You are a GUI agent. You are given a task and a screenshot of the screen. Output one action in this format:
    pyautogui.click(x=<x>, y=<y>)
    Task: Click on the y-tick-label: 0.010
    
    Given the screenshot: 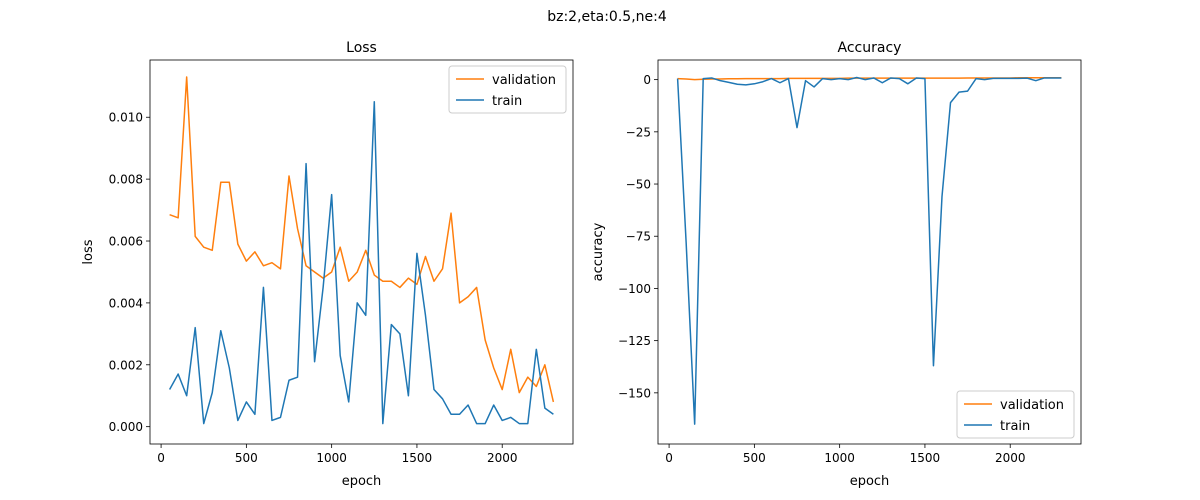 What is the action you would take?
    pyautogui.click(x=126, y=118)
    